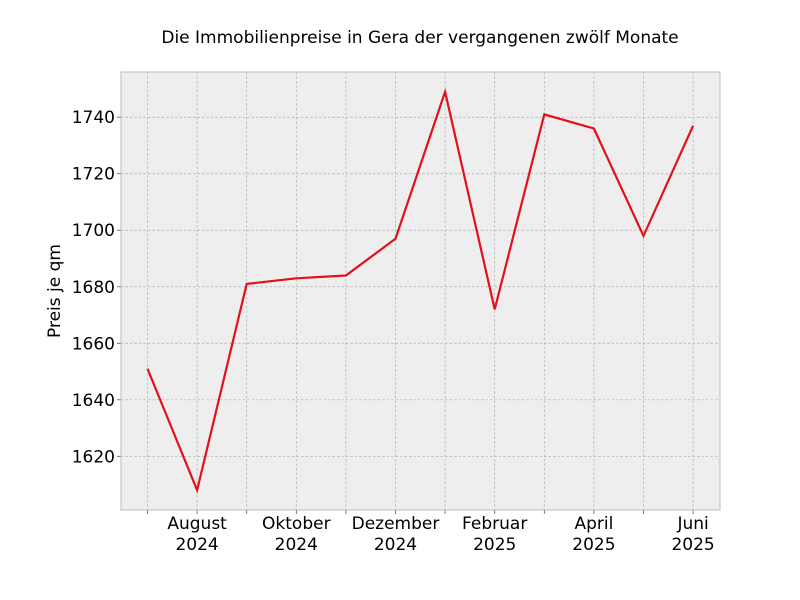  I want to click on x-tick-label-month: August, so click(197, 524).